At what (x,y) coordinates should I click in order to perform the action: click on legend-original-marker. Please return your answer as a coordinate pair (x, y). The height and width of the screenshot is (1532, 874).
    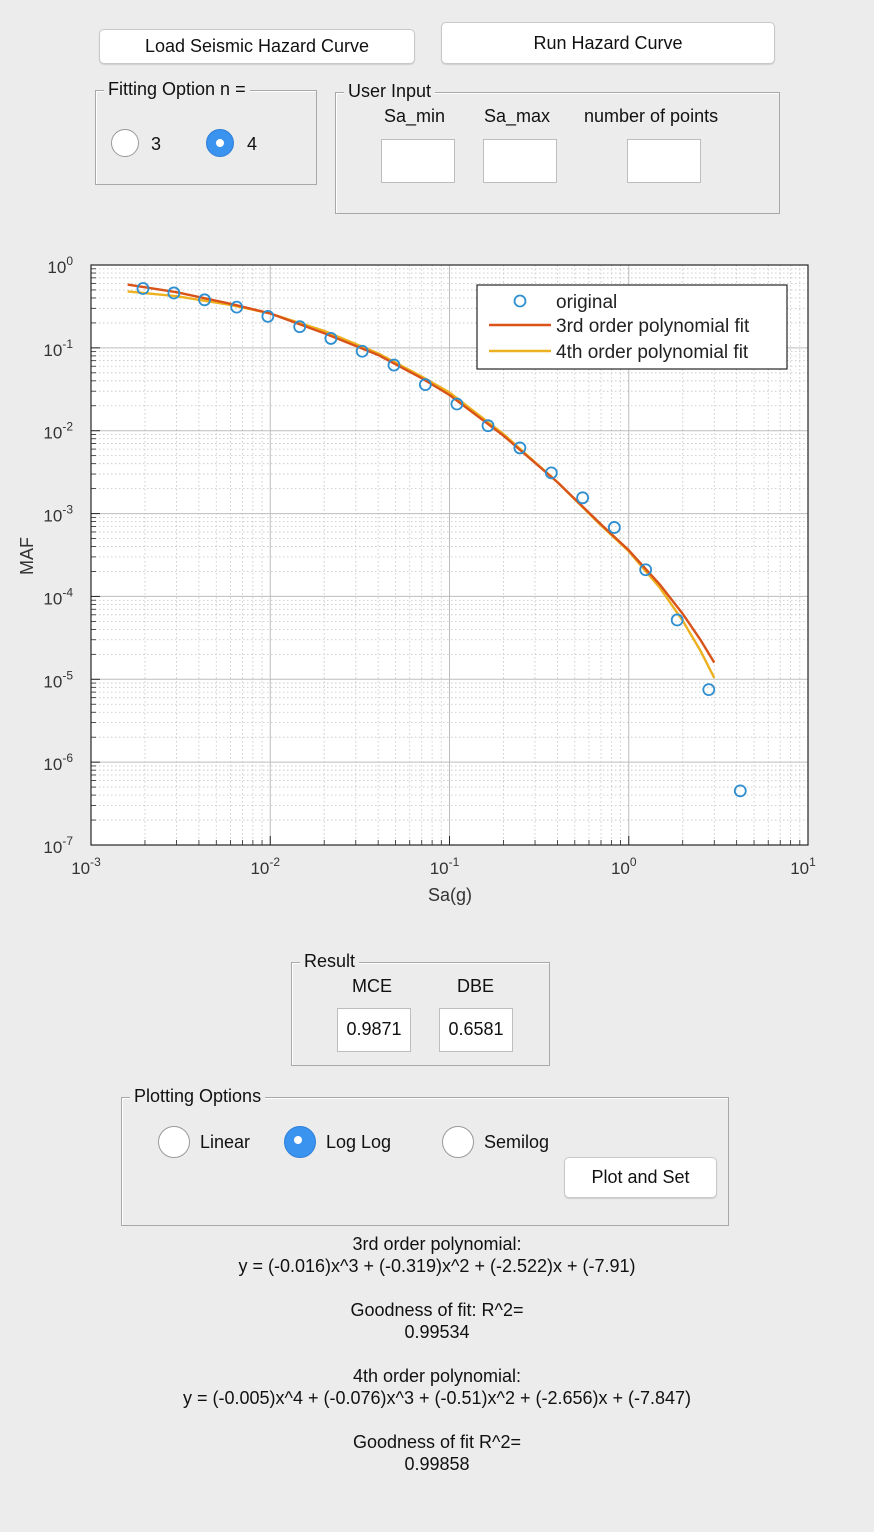
    Looking at the image, I should click on (520, 301).